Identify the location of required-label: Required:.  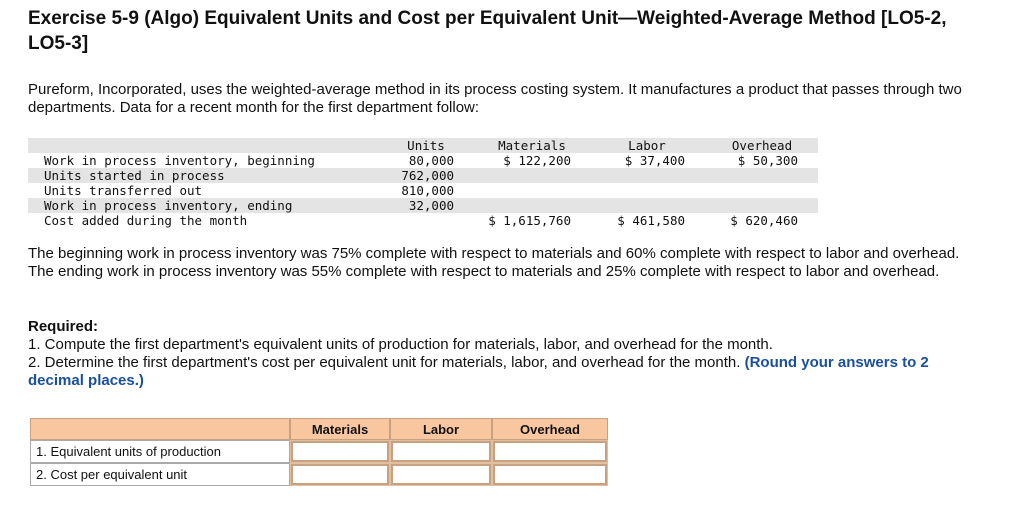
(63, 326).